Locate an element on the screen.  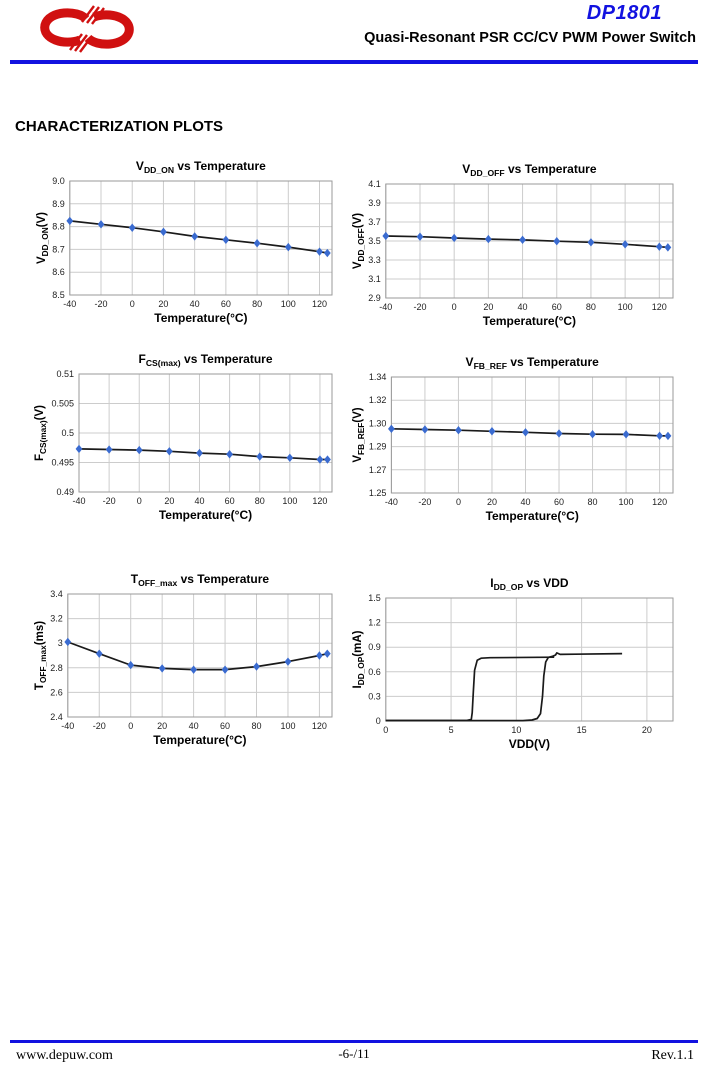
svg-text: 8.6 is located at coordinates (58, 272).